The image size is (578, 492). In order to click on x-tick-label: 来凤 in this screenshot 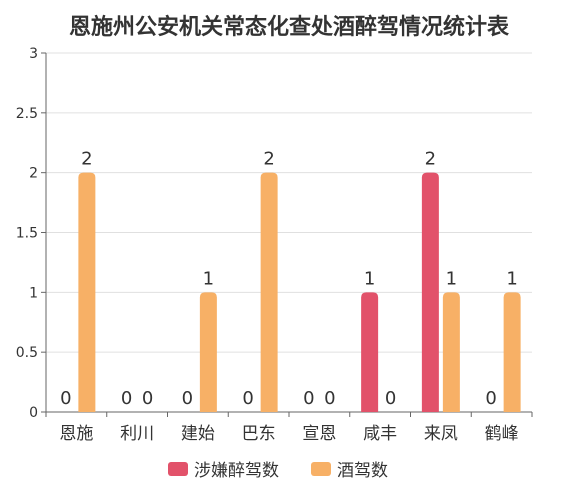, I will do `click(441, 434)`.